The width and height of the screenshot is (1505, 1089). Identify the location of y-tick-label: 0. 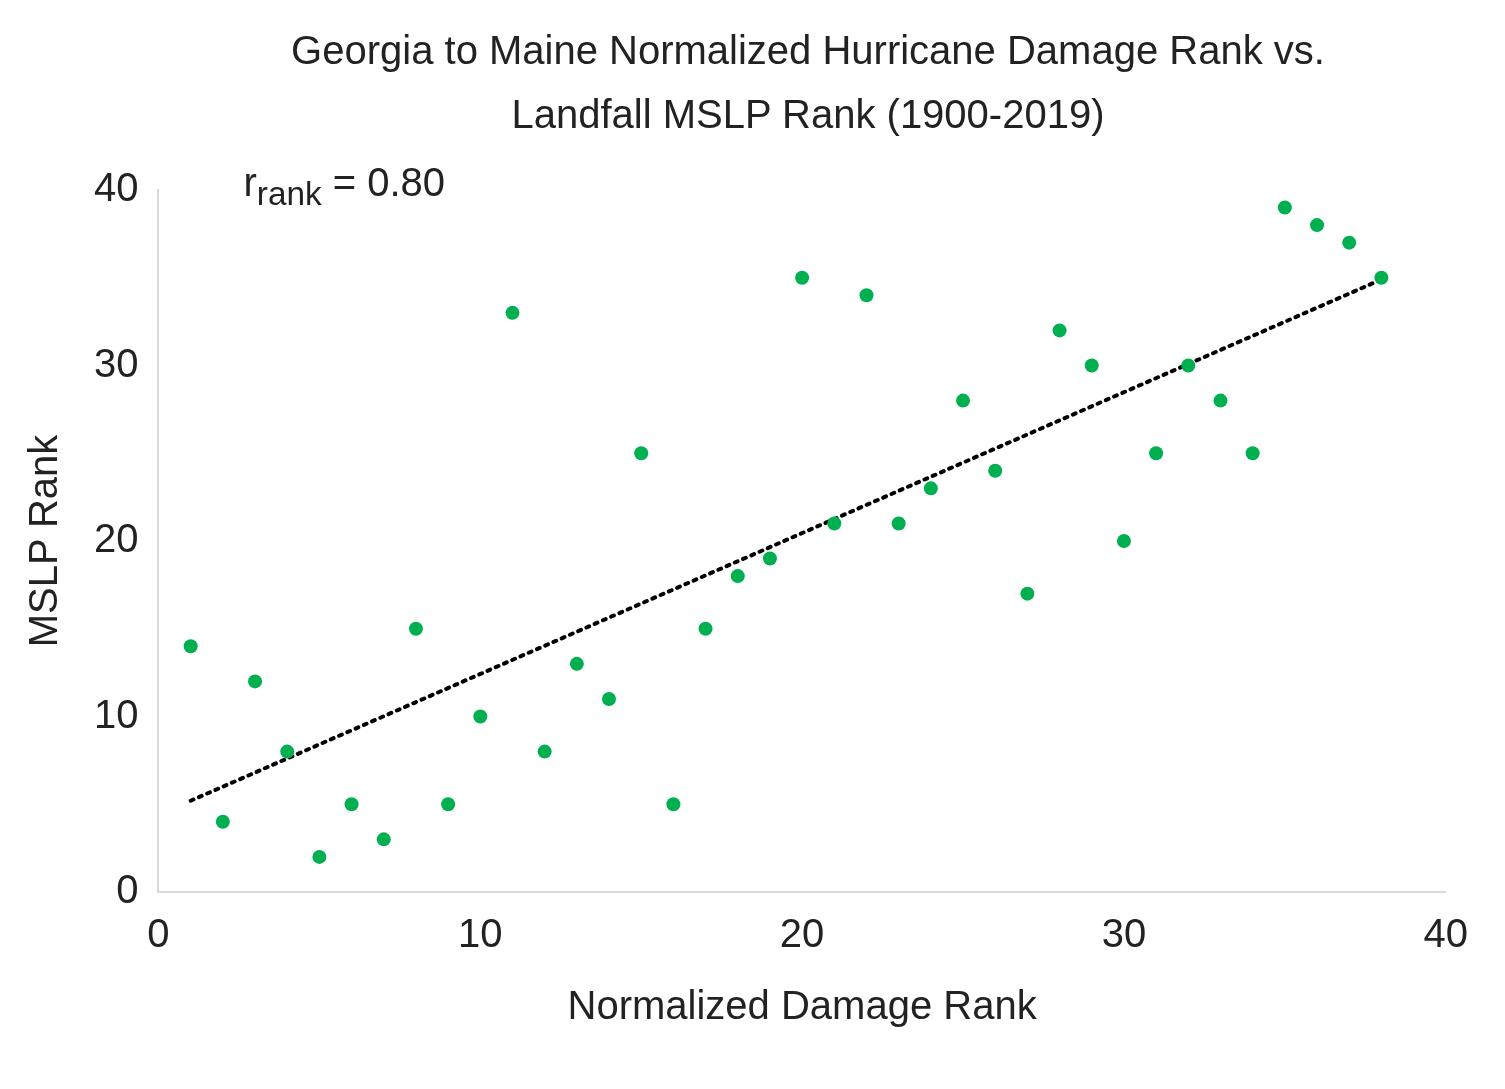
(127, 889).